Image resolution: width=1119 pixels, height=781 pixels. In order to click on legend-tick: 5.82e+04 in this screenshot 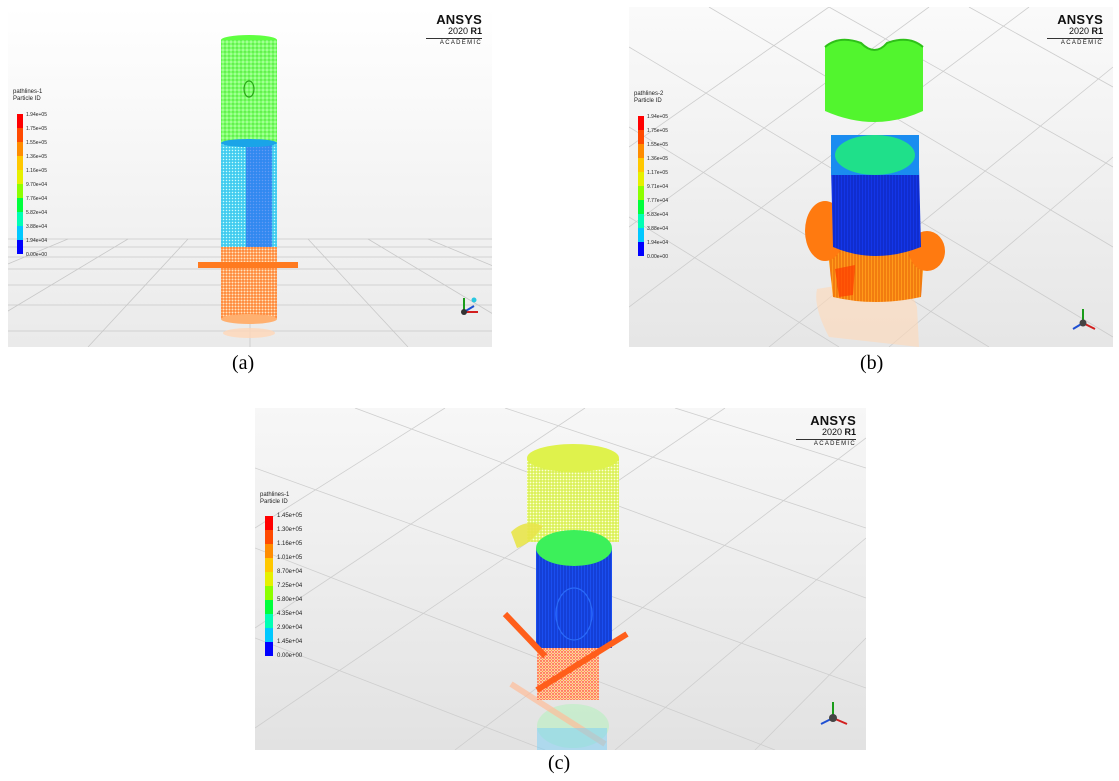, I will do `click(36, 213)`.